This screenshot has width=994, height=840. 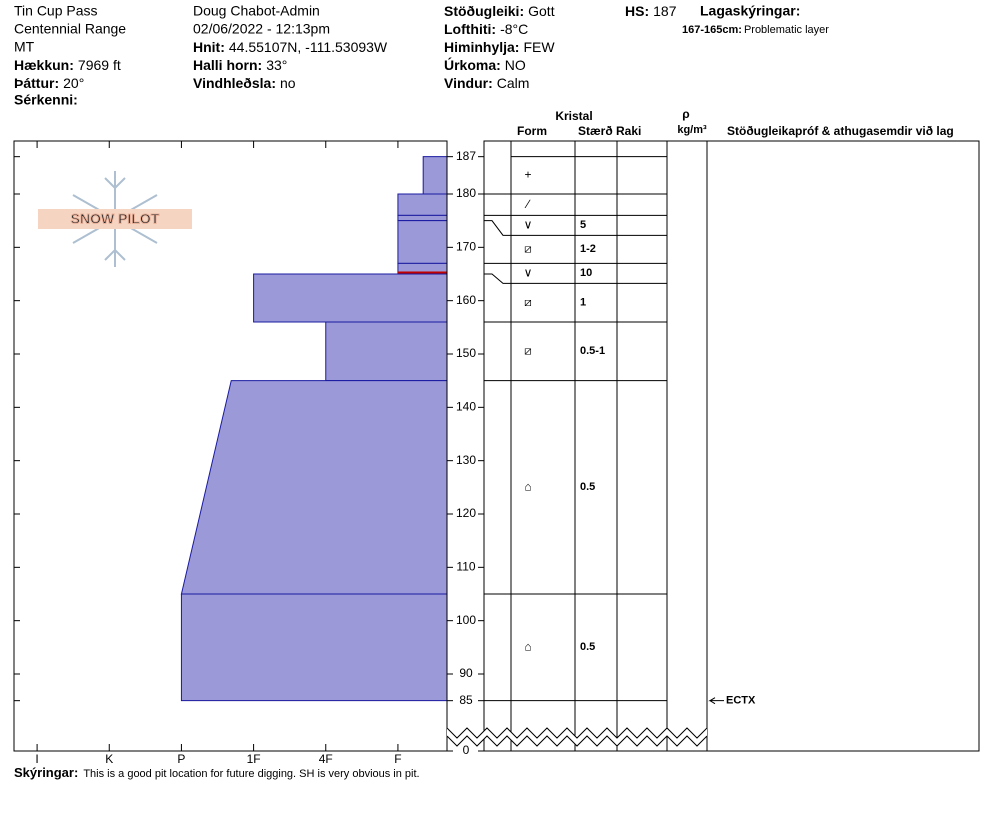 What do you see at coordinates (466, 193) in the screenshot?
I see `height-label: 180` at bounding box center [466, 193].